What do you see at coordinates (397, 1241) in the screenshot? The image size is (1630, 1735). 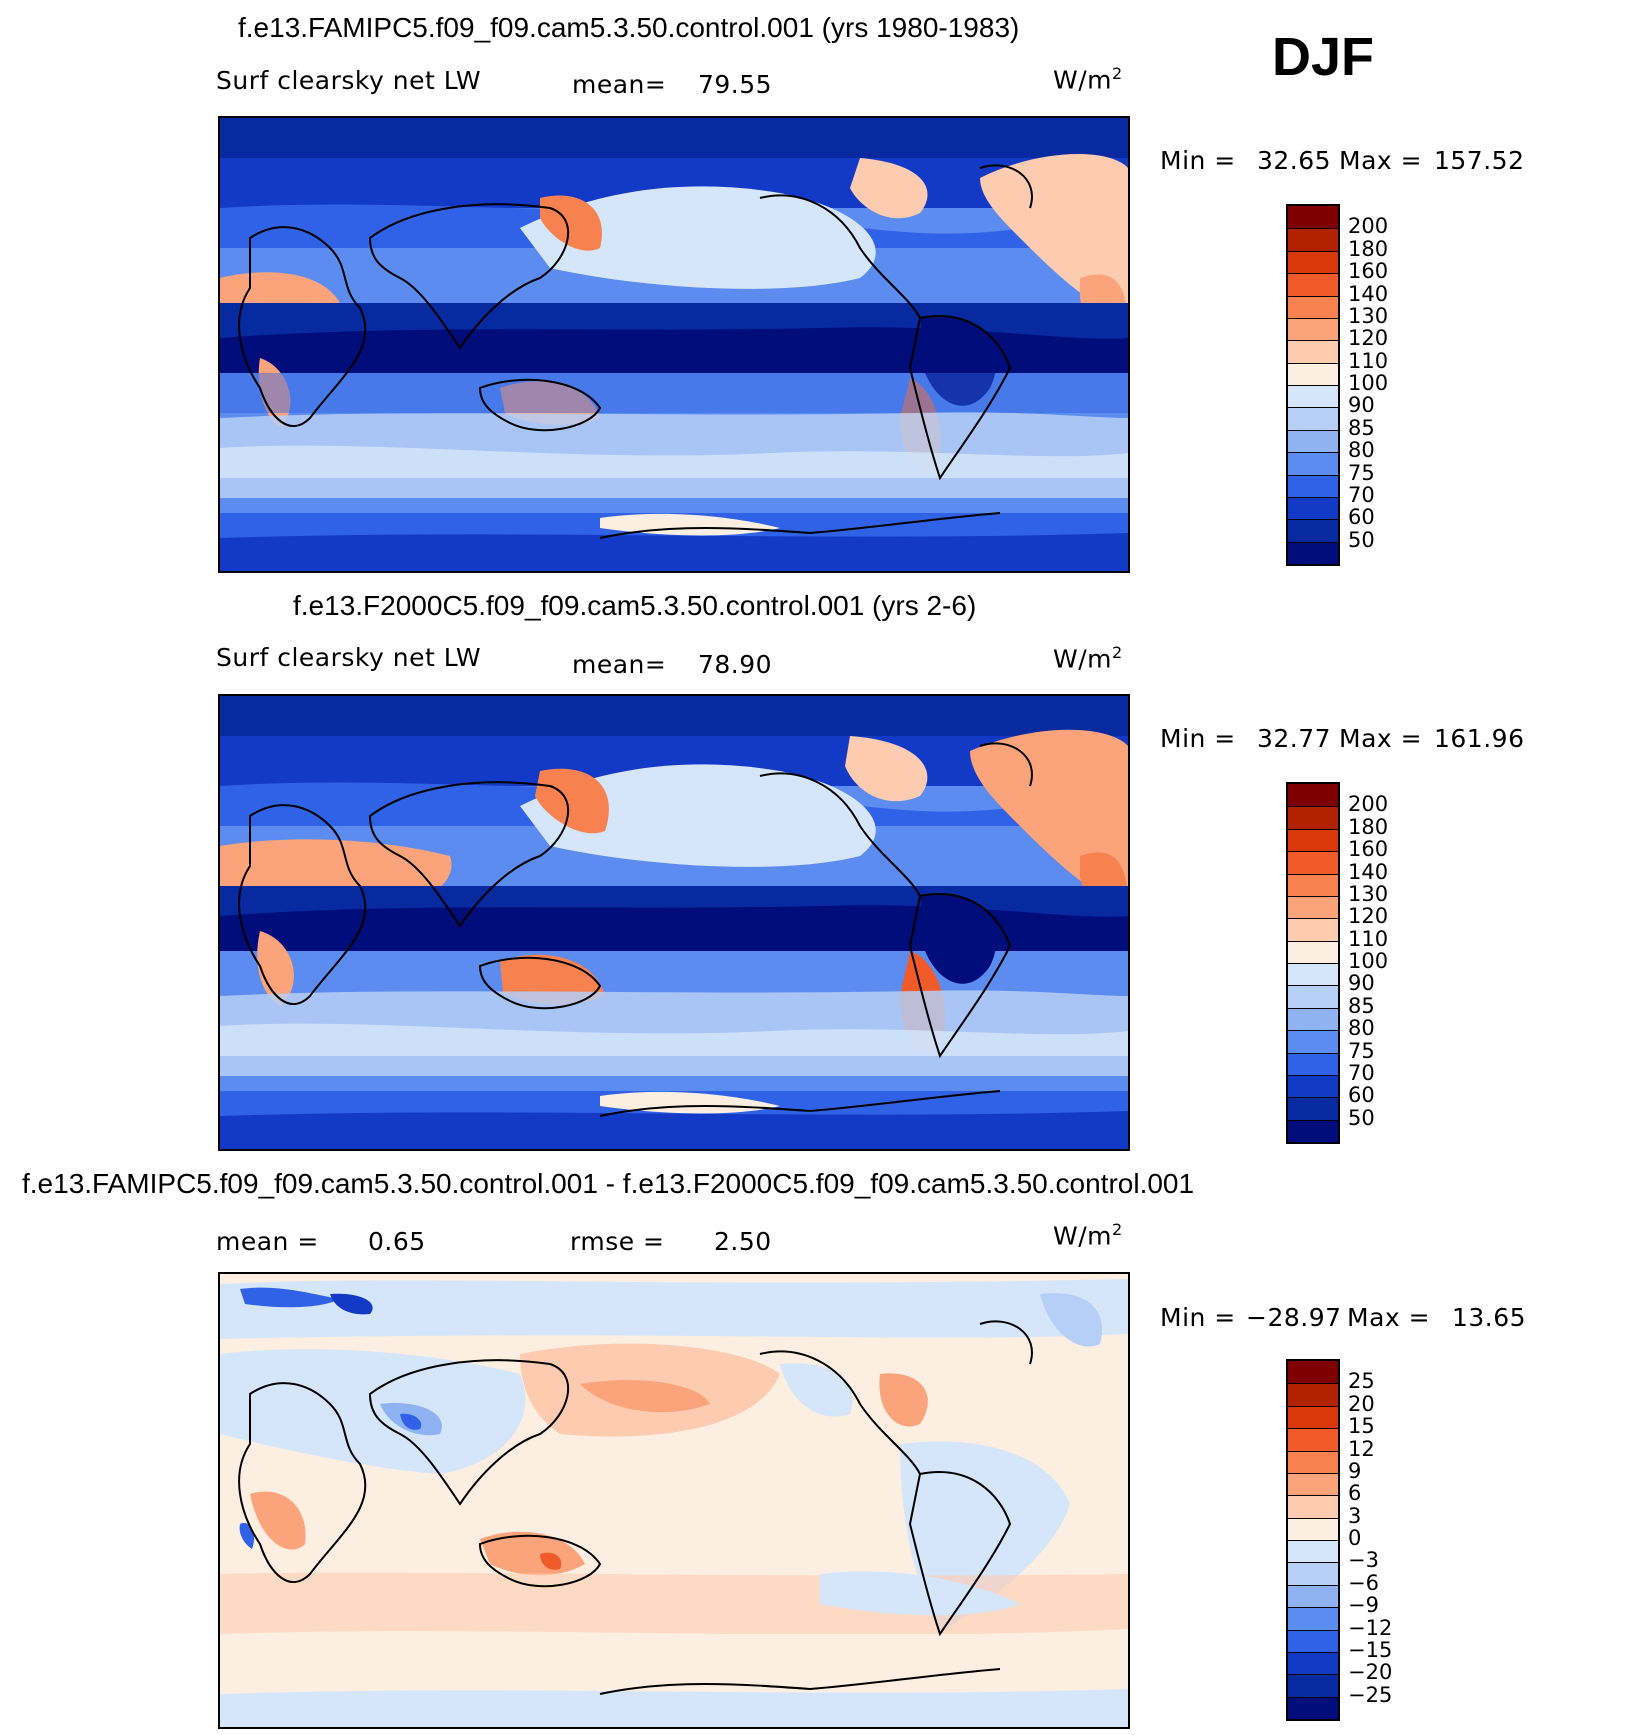 I see `mean-value: 0.65` at bounding box center [397, 1241].